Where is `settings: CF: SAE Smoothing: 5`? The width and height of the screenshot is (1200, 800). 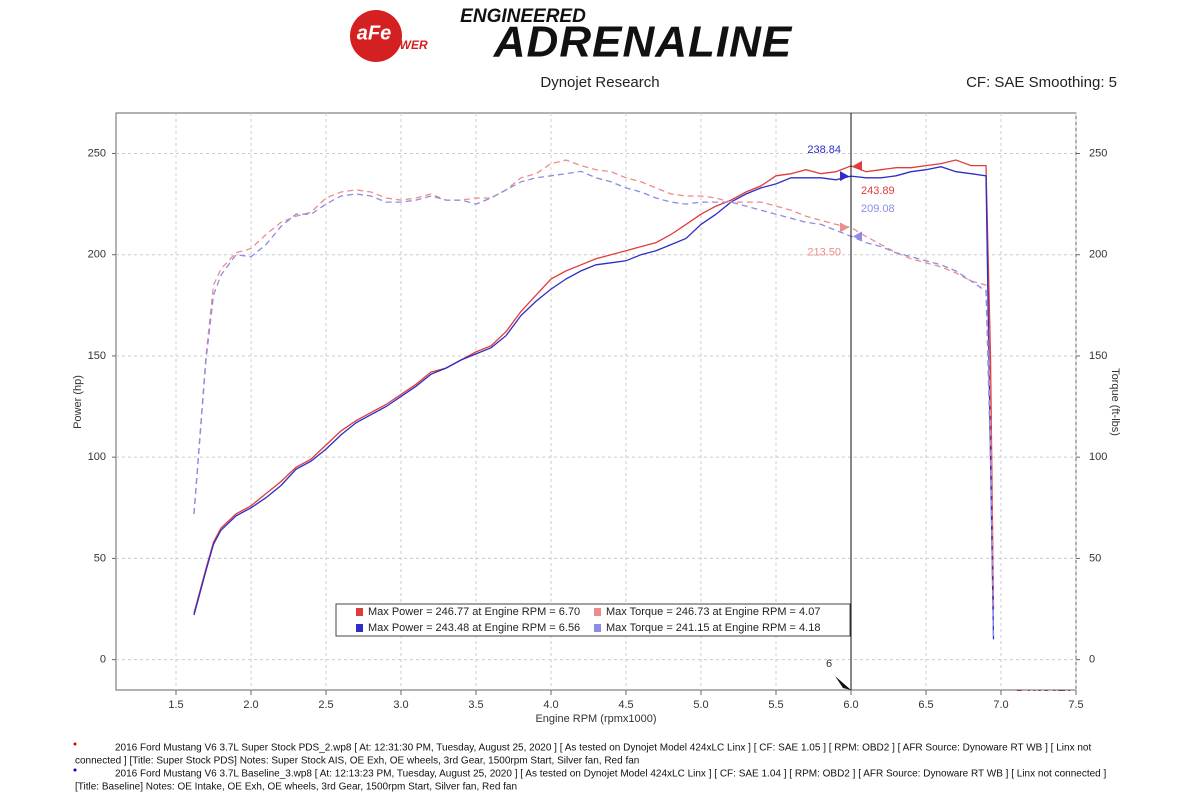
settings: CF: SAE Smoothing: 5 is located at coordinates (1041, 82).